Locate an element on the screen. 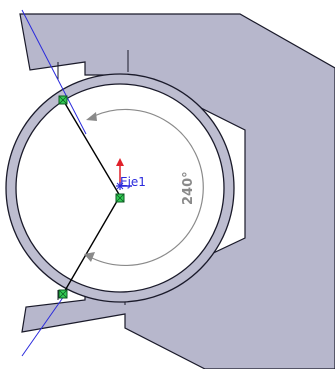 Image resolution: width=335 pixels, height=369 pixels. sketch-point-bottom is located at coordinates (63, 294).